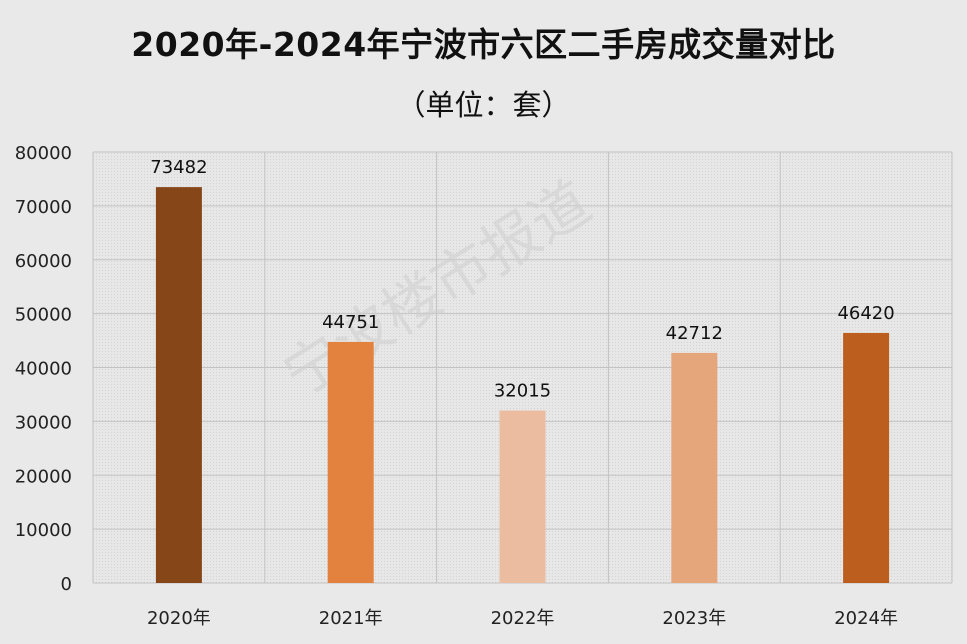 Image resolution: width=967 pixels, height=644 pixels. What do you see at coordinates (43, 422) in the screenshot?
I see `y-tick-label: 30000` at bounding box center [43, 422].